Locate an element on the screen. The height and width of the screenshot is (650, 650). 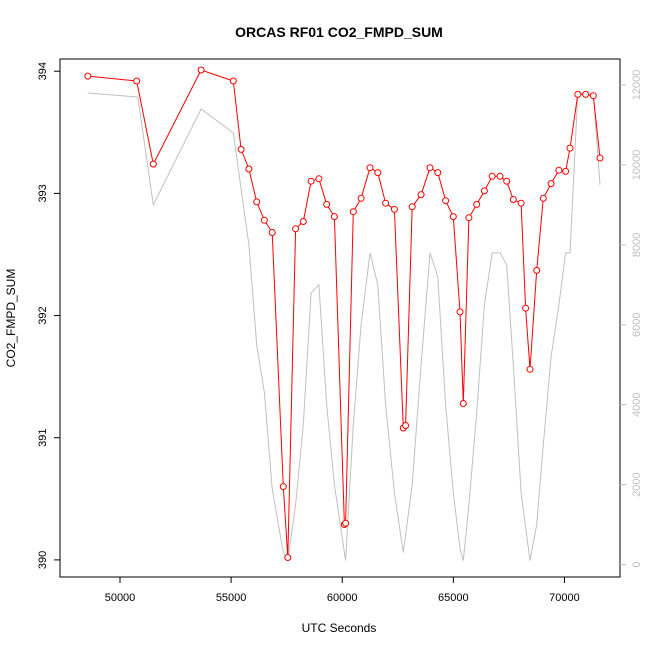
y-tick-label: 392 is located at coordinates (43, 315).